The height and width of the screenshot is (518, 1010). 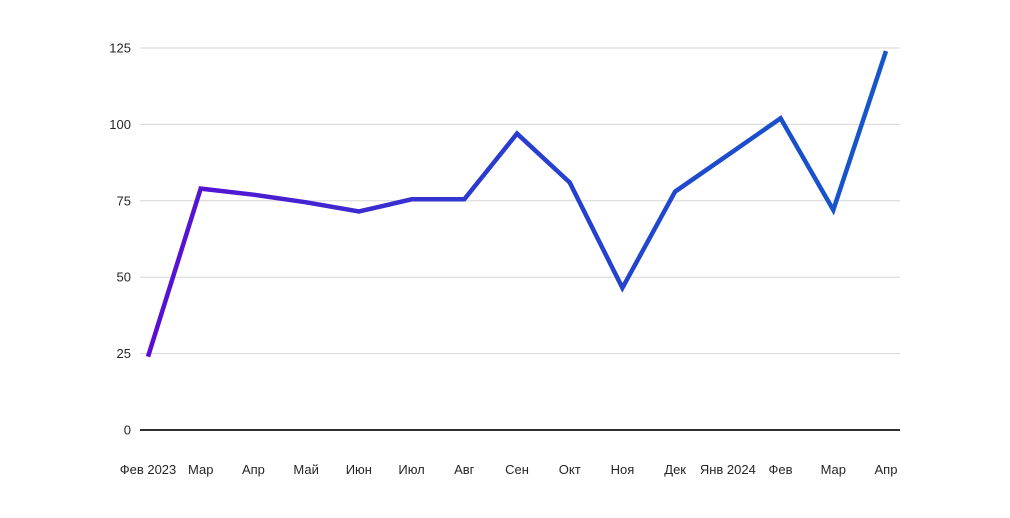 I want to click on y-tick-label: 100, so click(x=120, y=124).